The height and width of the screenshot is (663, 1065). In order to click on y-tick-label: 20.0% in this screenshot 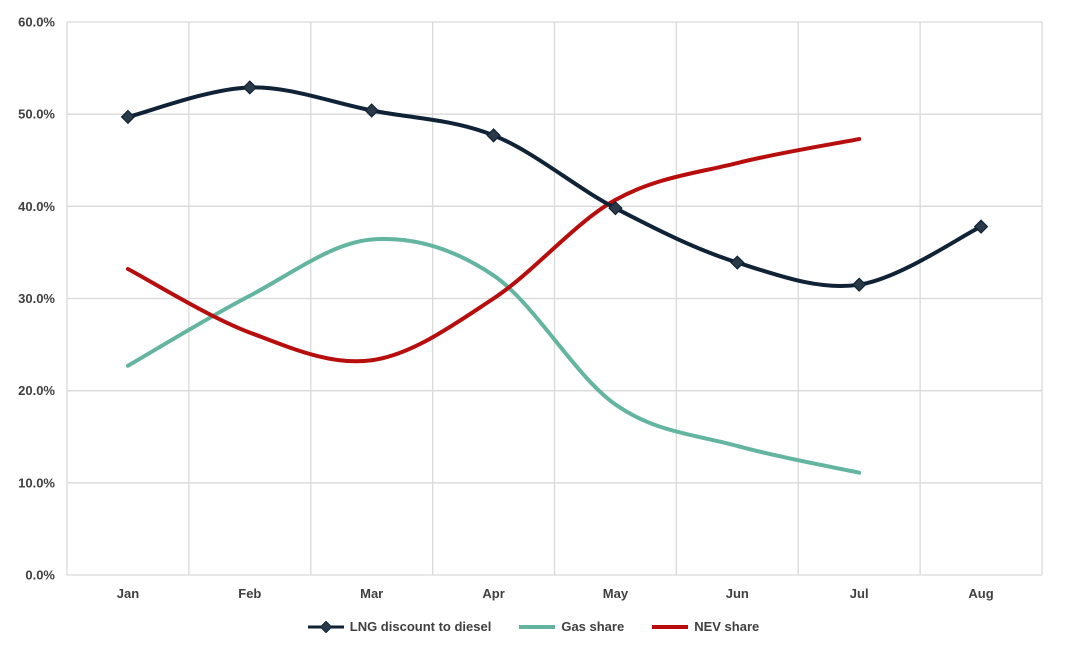, I will do `click(36, 390)`.